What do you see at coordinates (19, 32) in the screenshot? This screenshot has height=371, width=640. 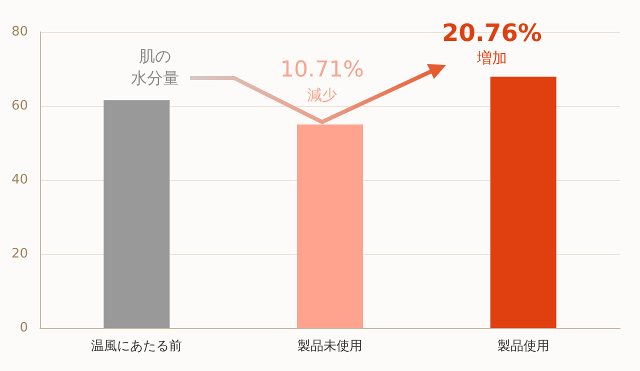 I see `y-tick-label: 80` at bounding box center [19, 32].